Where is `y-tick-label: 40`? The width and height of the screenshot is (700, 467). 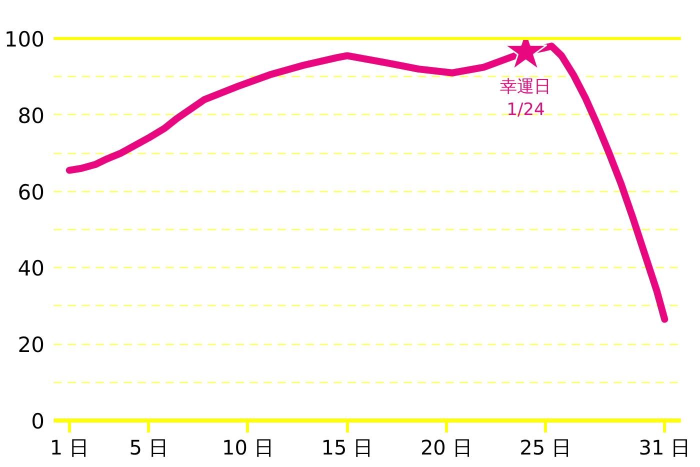 y-tick-label: 40 is located at coordinates (31, 268).